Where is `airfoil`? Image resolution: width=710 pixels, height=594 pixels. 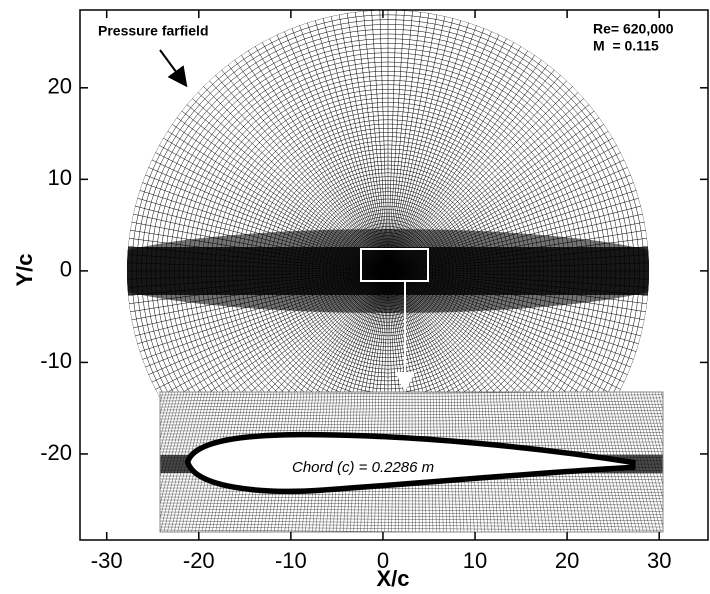 airfoil is located at coordinates (412, 463).